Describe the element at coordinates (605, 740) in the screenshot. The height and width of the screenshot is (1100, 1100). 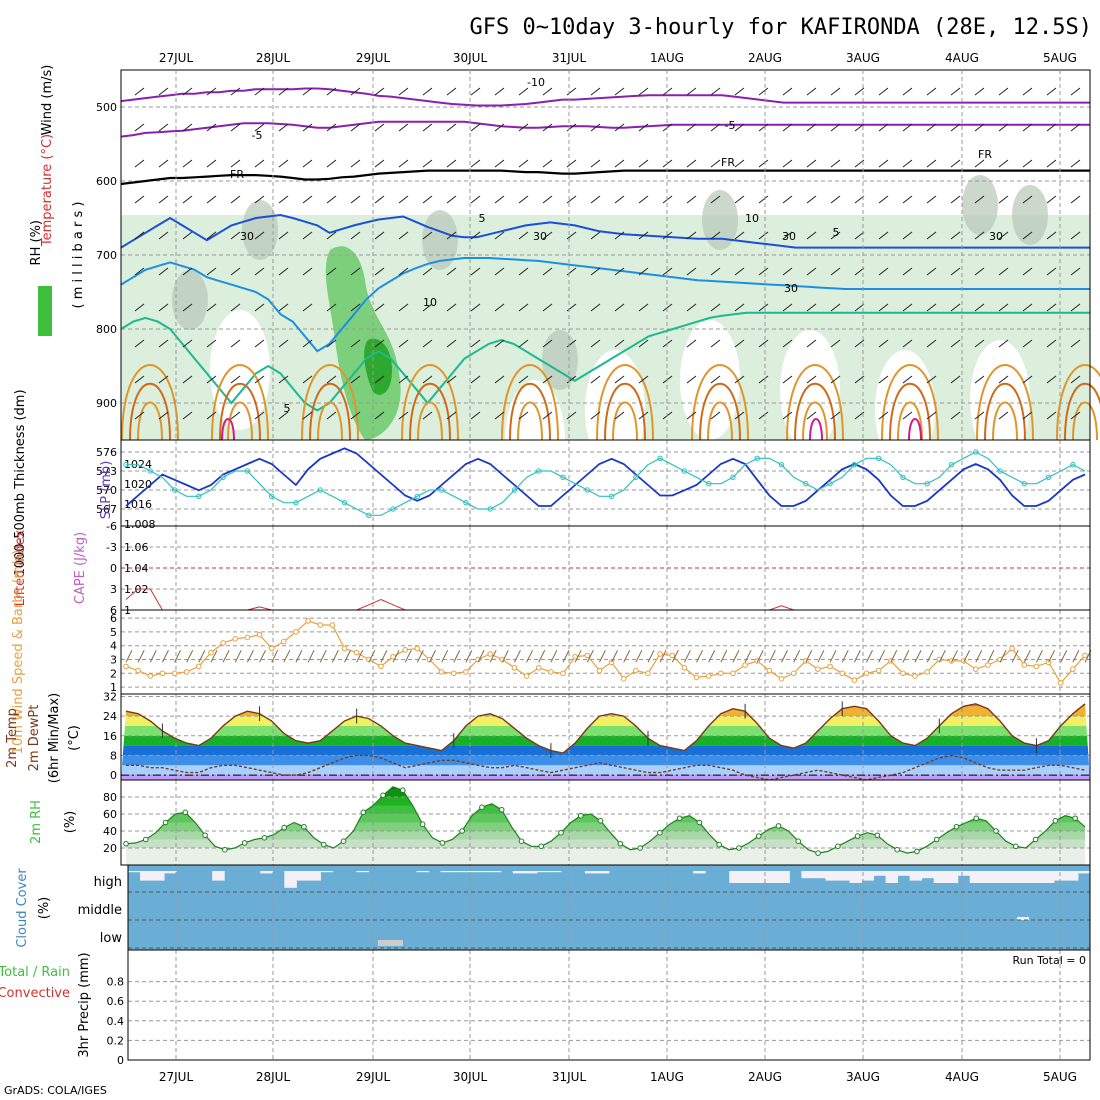
I see `temp-color-band` at that location.